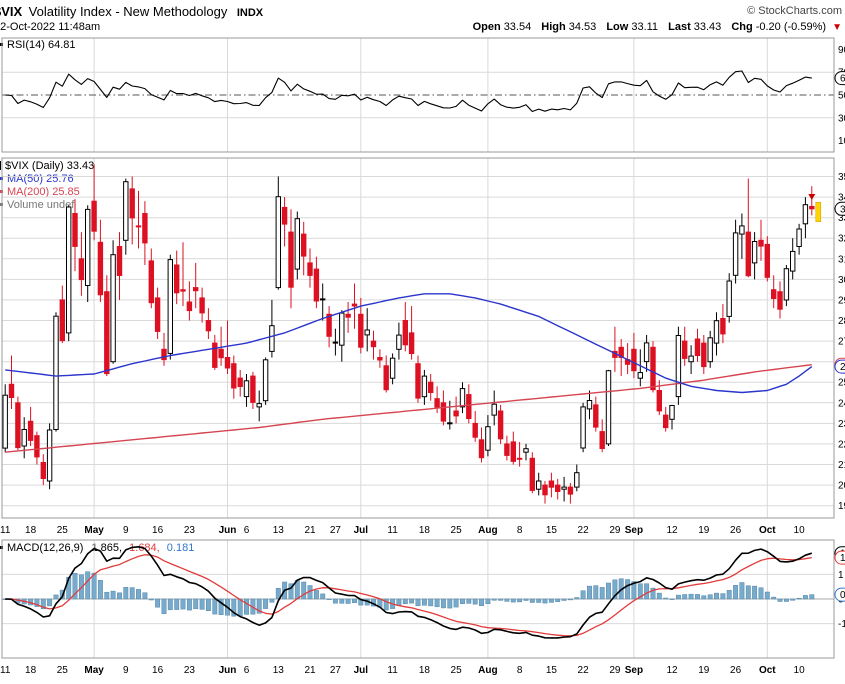 The image size is (845, 684). I want to click on symbol-label: $VIX, so click(11, 11).